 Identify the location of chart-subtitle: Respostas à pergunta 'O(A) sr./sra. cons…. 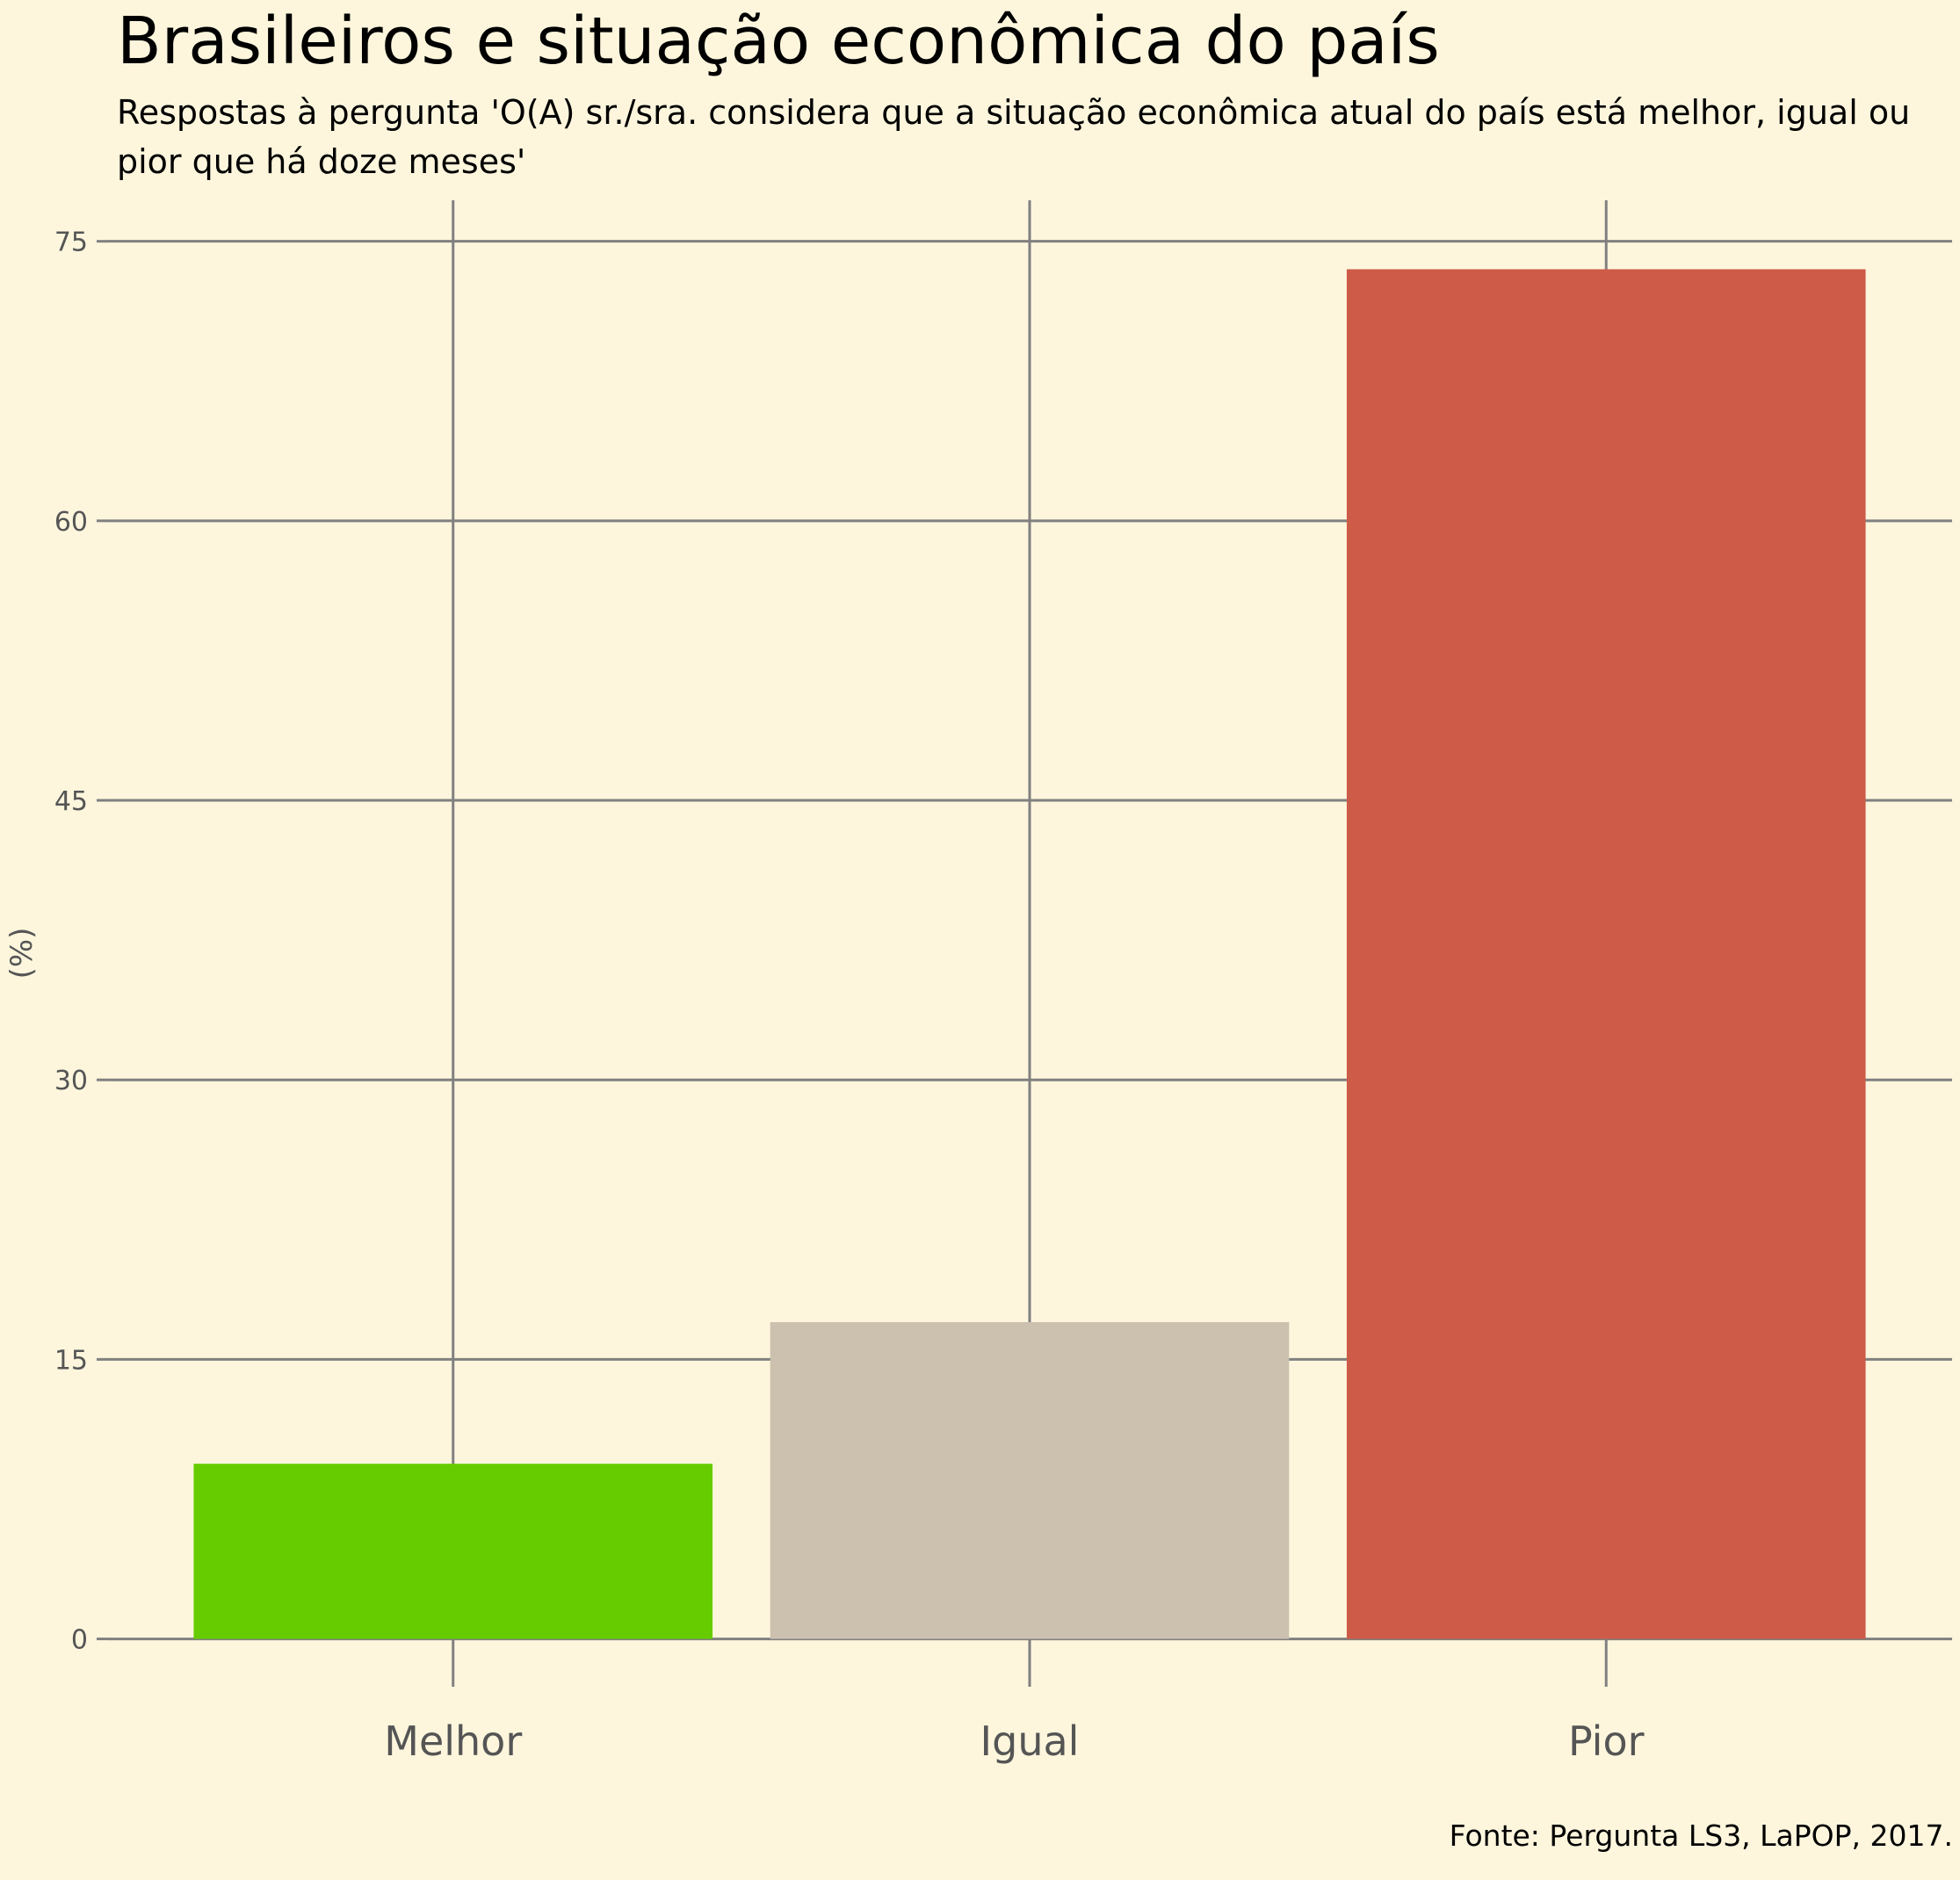
(1014, 137).